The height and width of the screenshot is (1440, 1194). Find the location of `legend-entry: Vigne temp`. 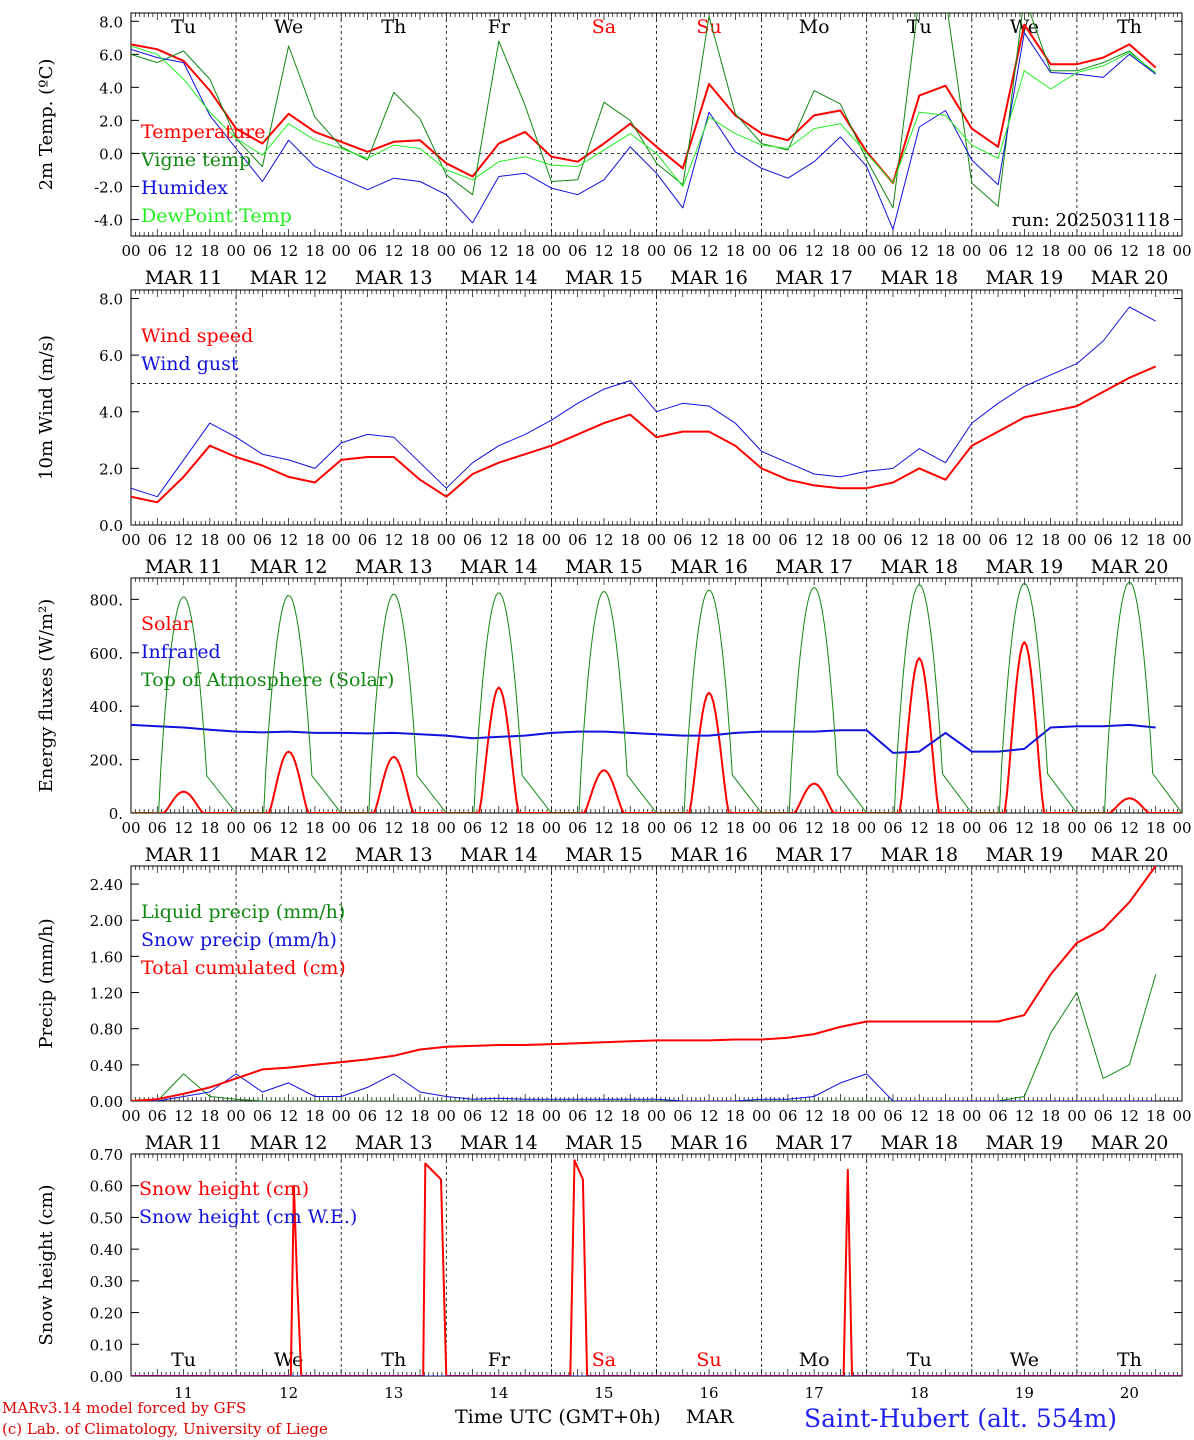

legend-entry: Vigne temp is located at coordinates (195, 160).